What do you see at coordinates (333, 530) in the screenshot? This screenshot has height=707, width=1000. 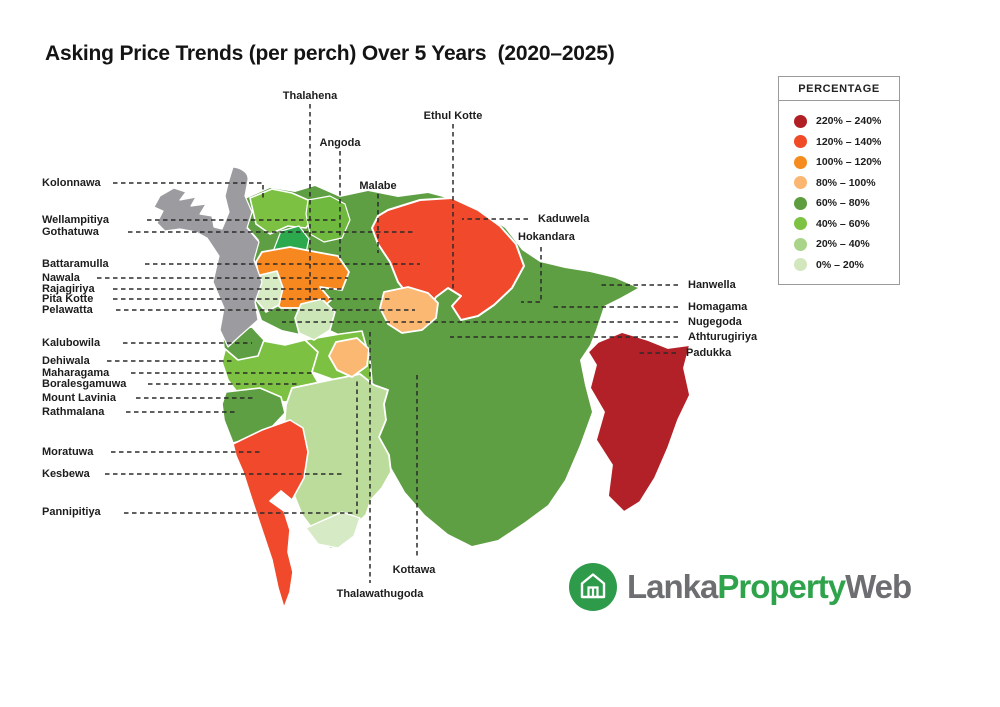 I see `region-kesbewa-south` at bounding box center [333, 530].